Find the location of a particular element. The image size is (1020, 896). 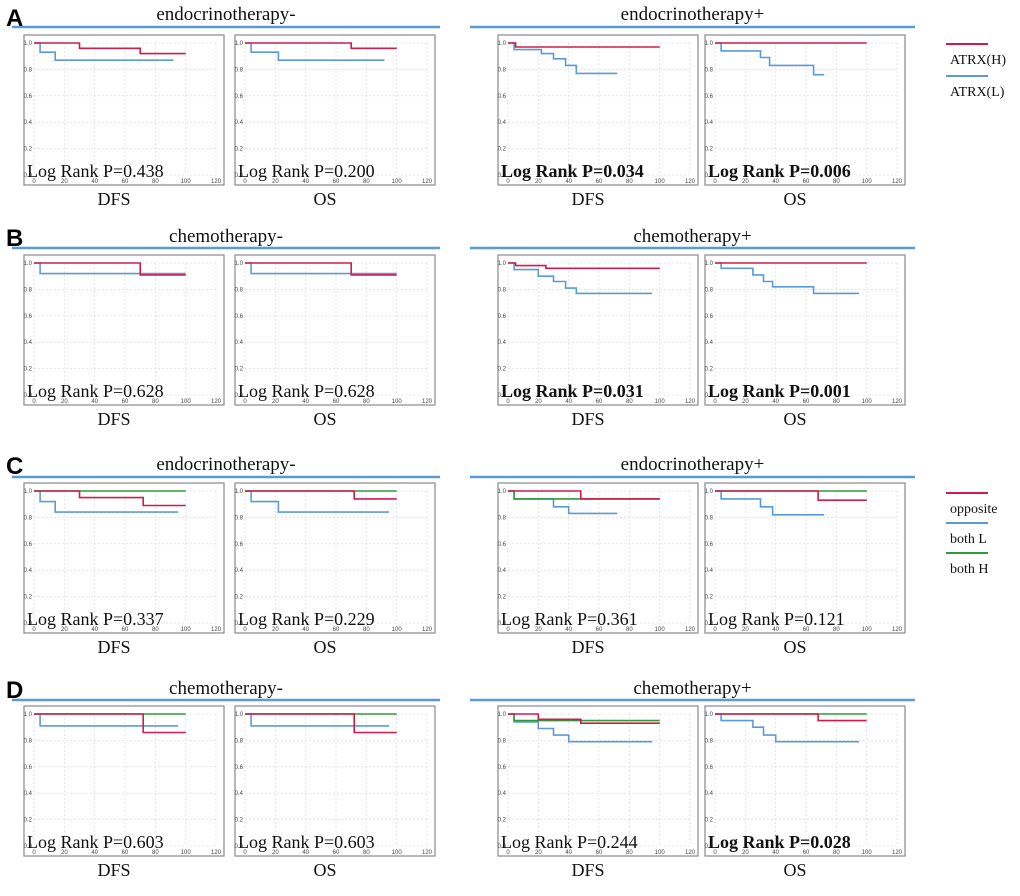

panel-letter-C: C is located at coordinates (14, 466).